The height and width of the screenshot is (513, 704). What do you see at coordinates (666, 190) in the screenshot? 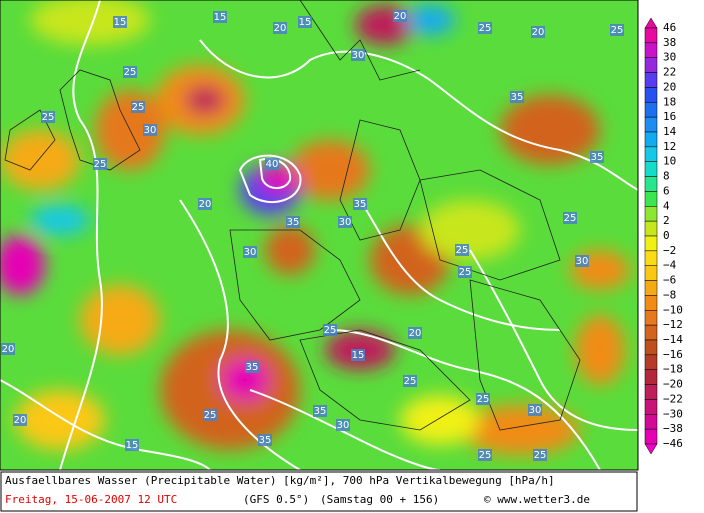
I see `legend-label: 6` at bounding box center [666, 190].